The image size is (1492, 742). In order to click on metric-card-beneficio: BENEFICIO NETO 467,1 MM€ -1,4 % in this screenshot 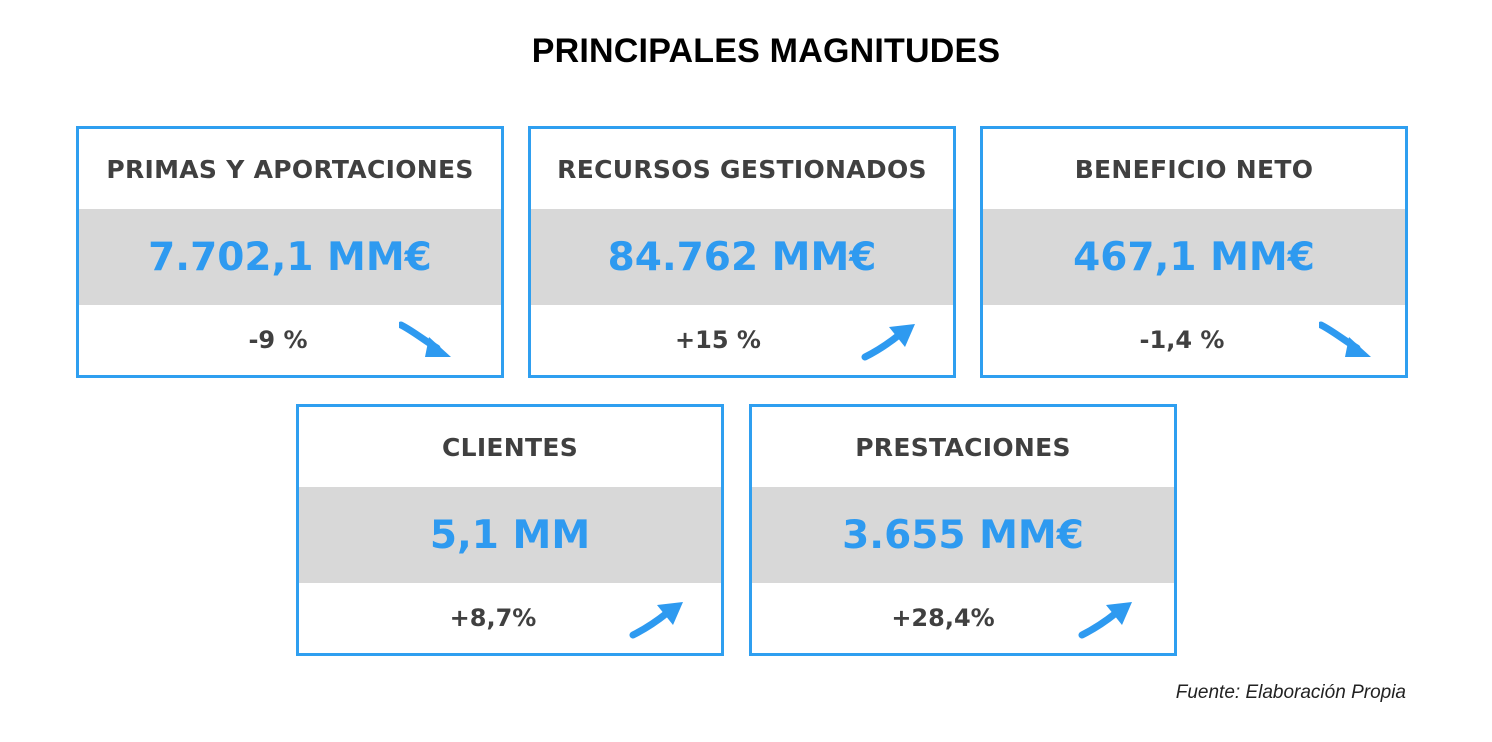, I will do `click(1194, 252)`.